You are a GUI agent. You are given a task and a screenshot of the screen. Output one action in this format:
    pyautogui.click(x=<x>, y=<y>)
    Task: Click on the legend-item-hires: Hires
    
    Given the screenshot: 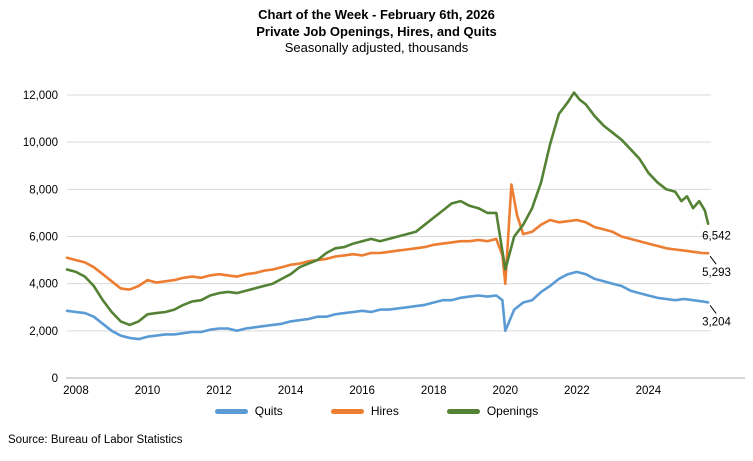 What is the action you would take?
    pyautogui.click(x=364, y=411)
    